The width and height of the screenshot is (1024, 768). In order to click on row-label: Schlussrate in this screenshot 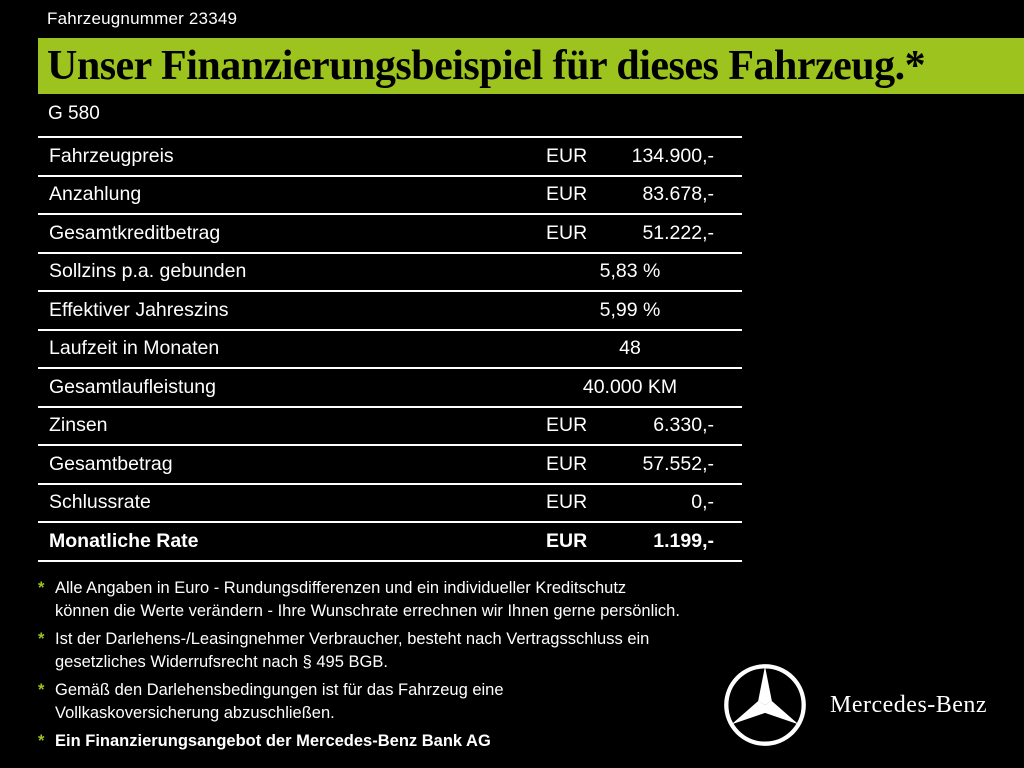, I will do `click(100, 502)`.